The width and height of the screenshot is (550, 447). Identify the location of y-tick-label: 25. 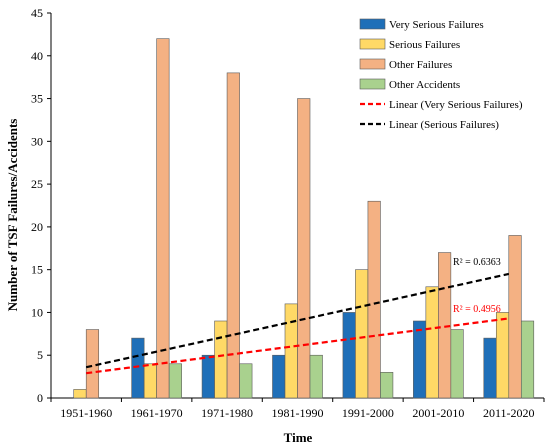
(37, 184).